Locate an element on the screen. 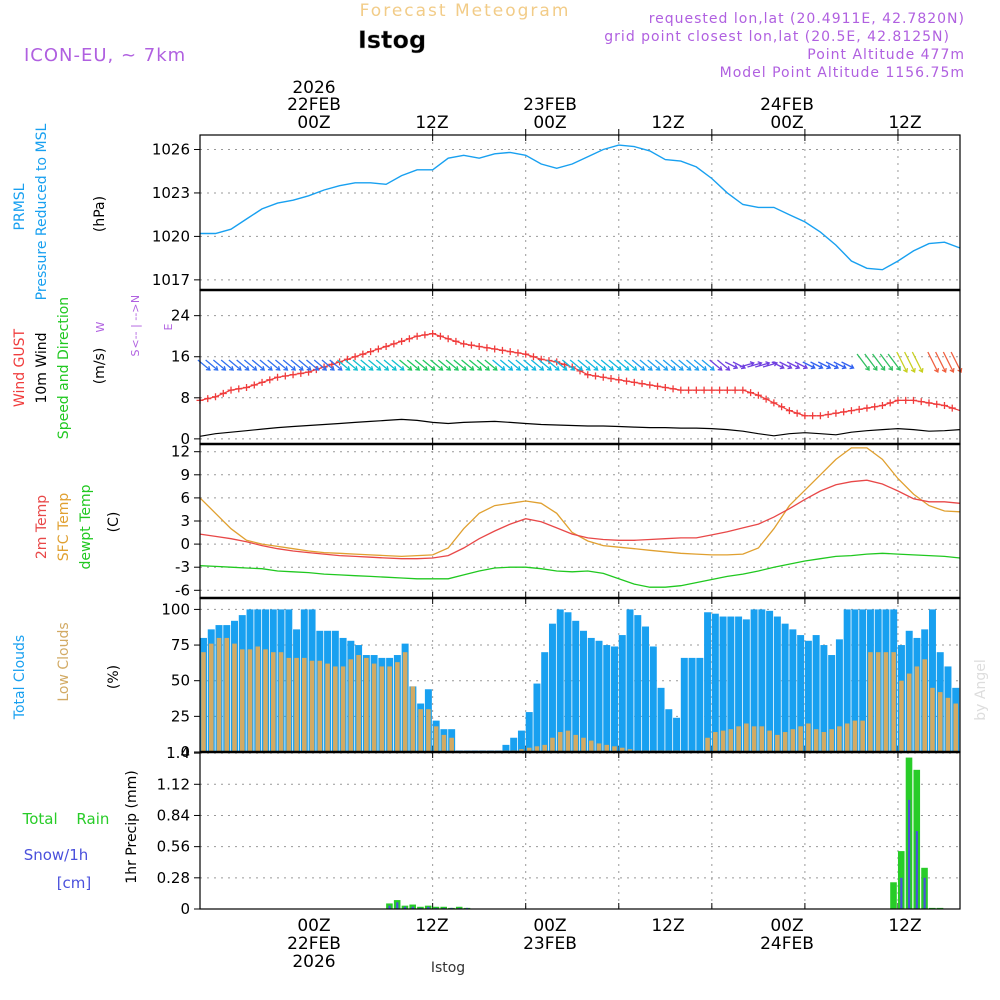 Image resolution: width=1000 pixels, height=1000 pixels. y-tick-label: 1017 is located at coordinates (171, 280).